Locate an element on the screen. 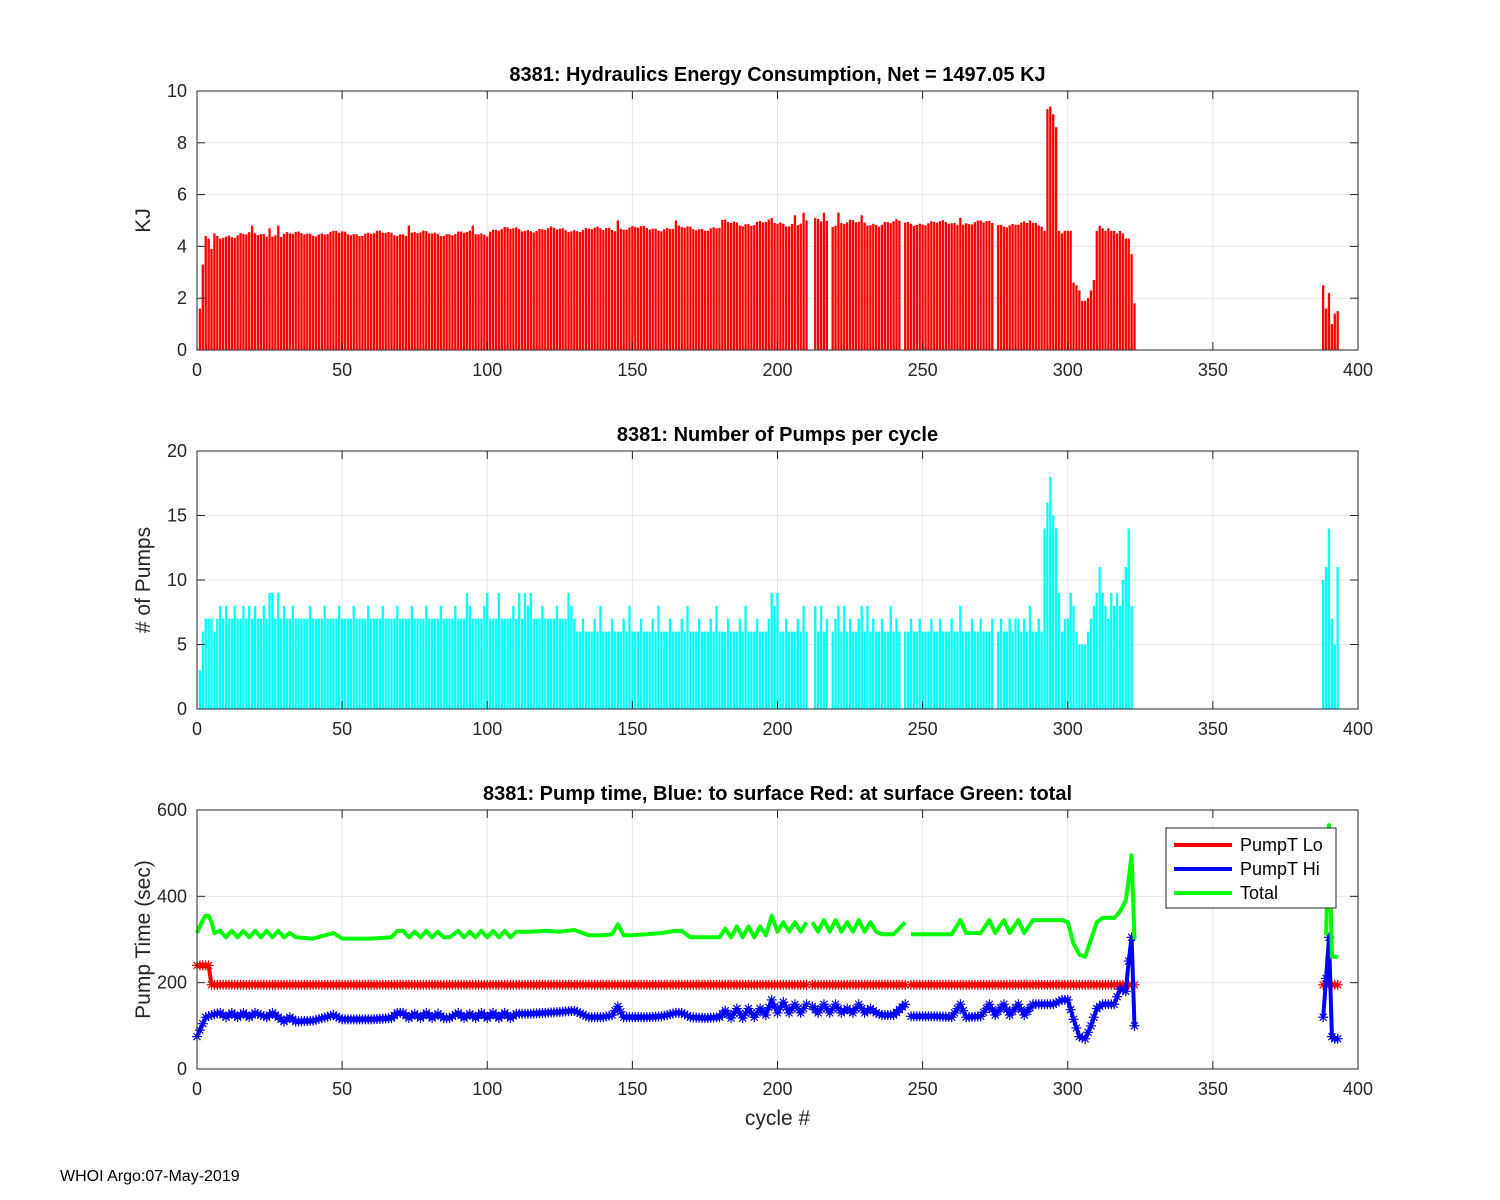  energy-ylabel: KJ is located at coordinates (143, 220).